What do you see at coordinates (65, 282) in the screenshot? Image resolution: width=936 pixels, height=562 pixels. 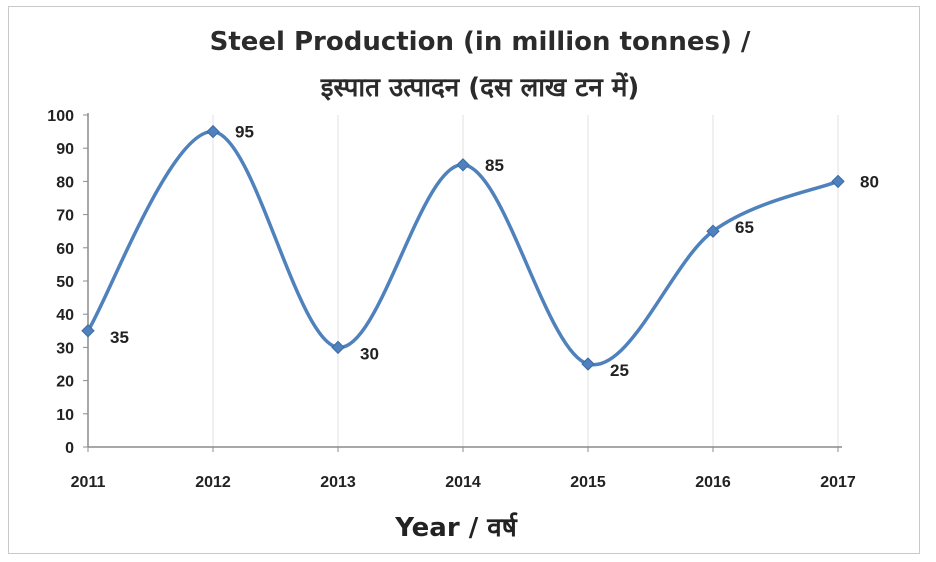 I see `y-tick-label: 50` at bounding box center [65, 282].